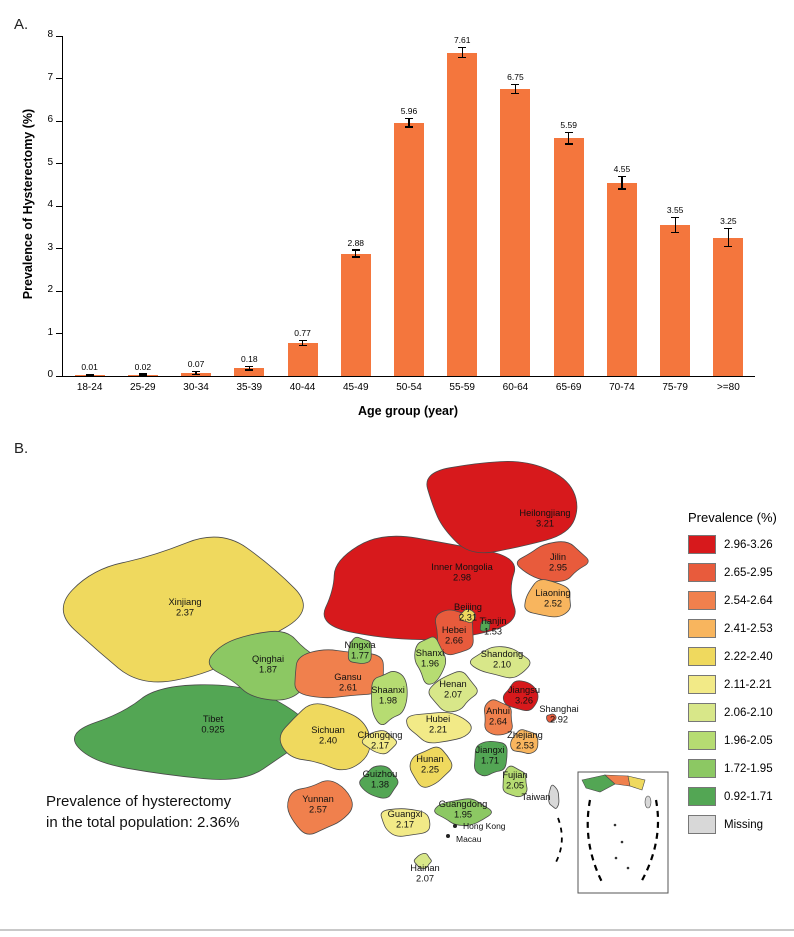  Describe the element at coordinates (502, 659) in the screenshot. I see `province-label-shandong: Shandong 2.10` at that location.